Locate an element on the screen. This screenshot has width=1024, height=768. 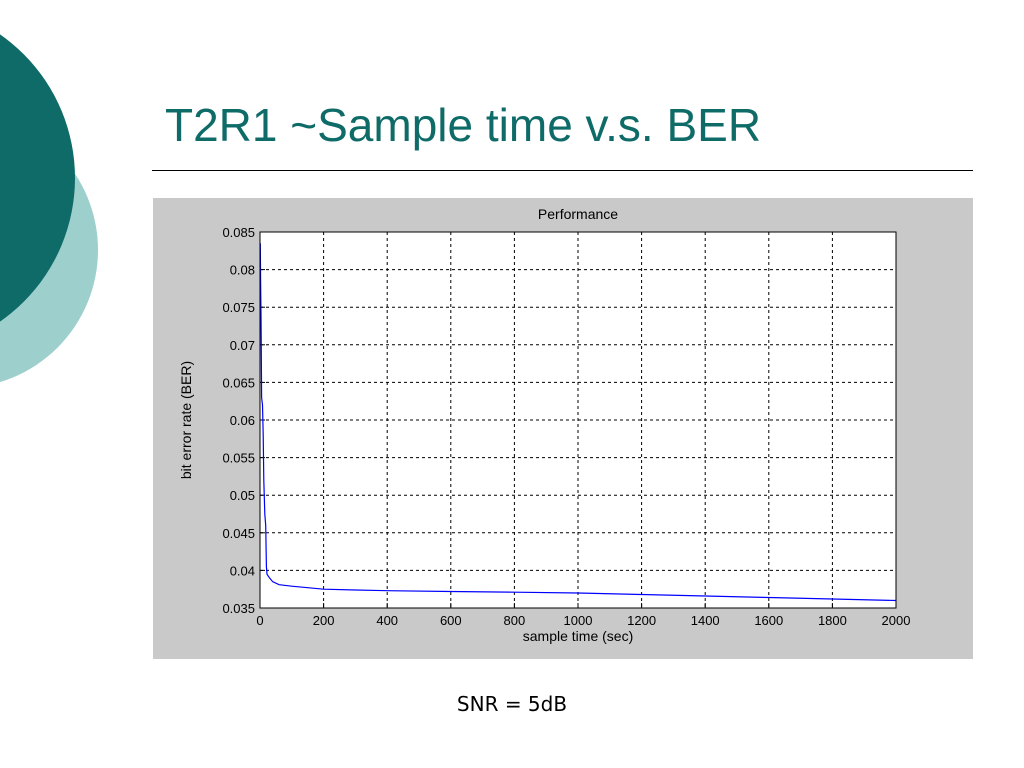
dark-teal-circle is located at coordinates (37, 178).